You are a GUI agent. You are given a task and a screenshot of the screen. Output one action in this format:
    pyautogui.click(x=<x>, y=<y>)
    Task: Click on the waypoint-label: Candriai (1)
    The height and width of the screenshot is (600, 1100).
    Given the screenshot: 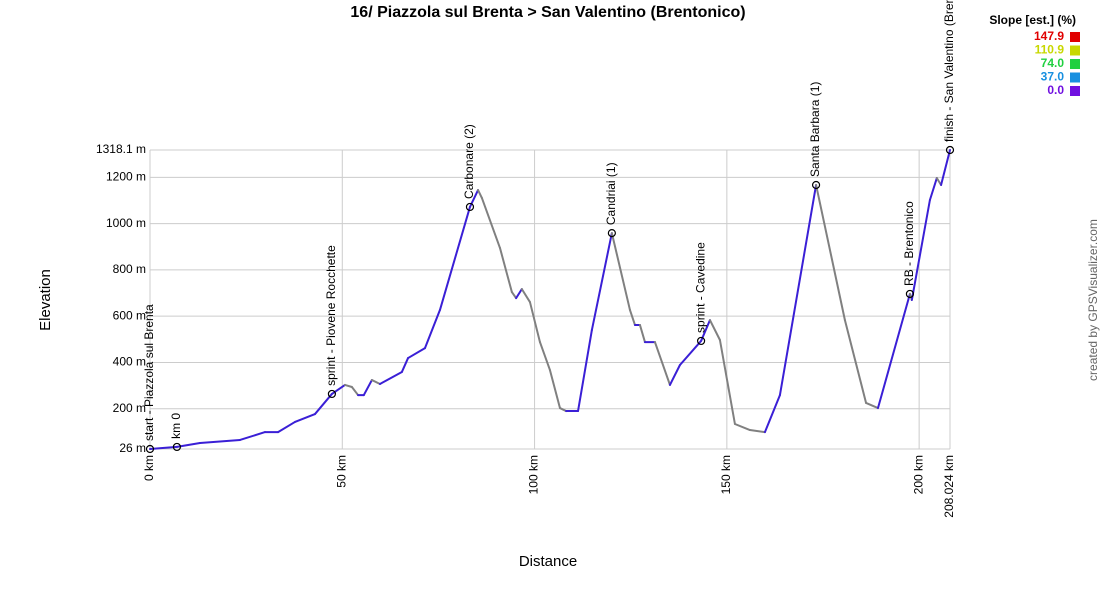 What is the action you would take?
    pyautogui.click(x=611, y=193)
    